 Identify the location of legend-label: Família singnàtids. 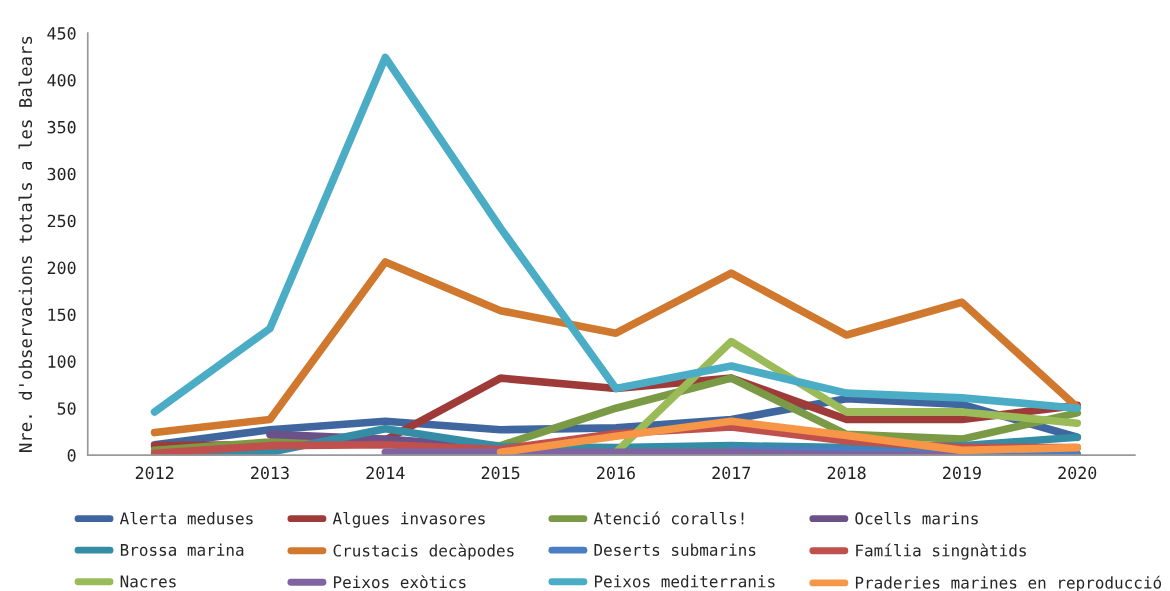
(941, 551).